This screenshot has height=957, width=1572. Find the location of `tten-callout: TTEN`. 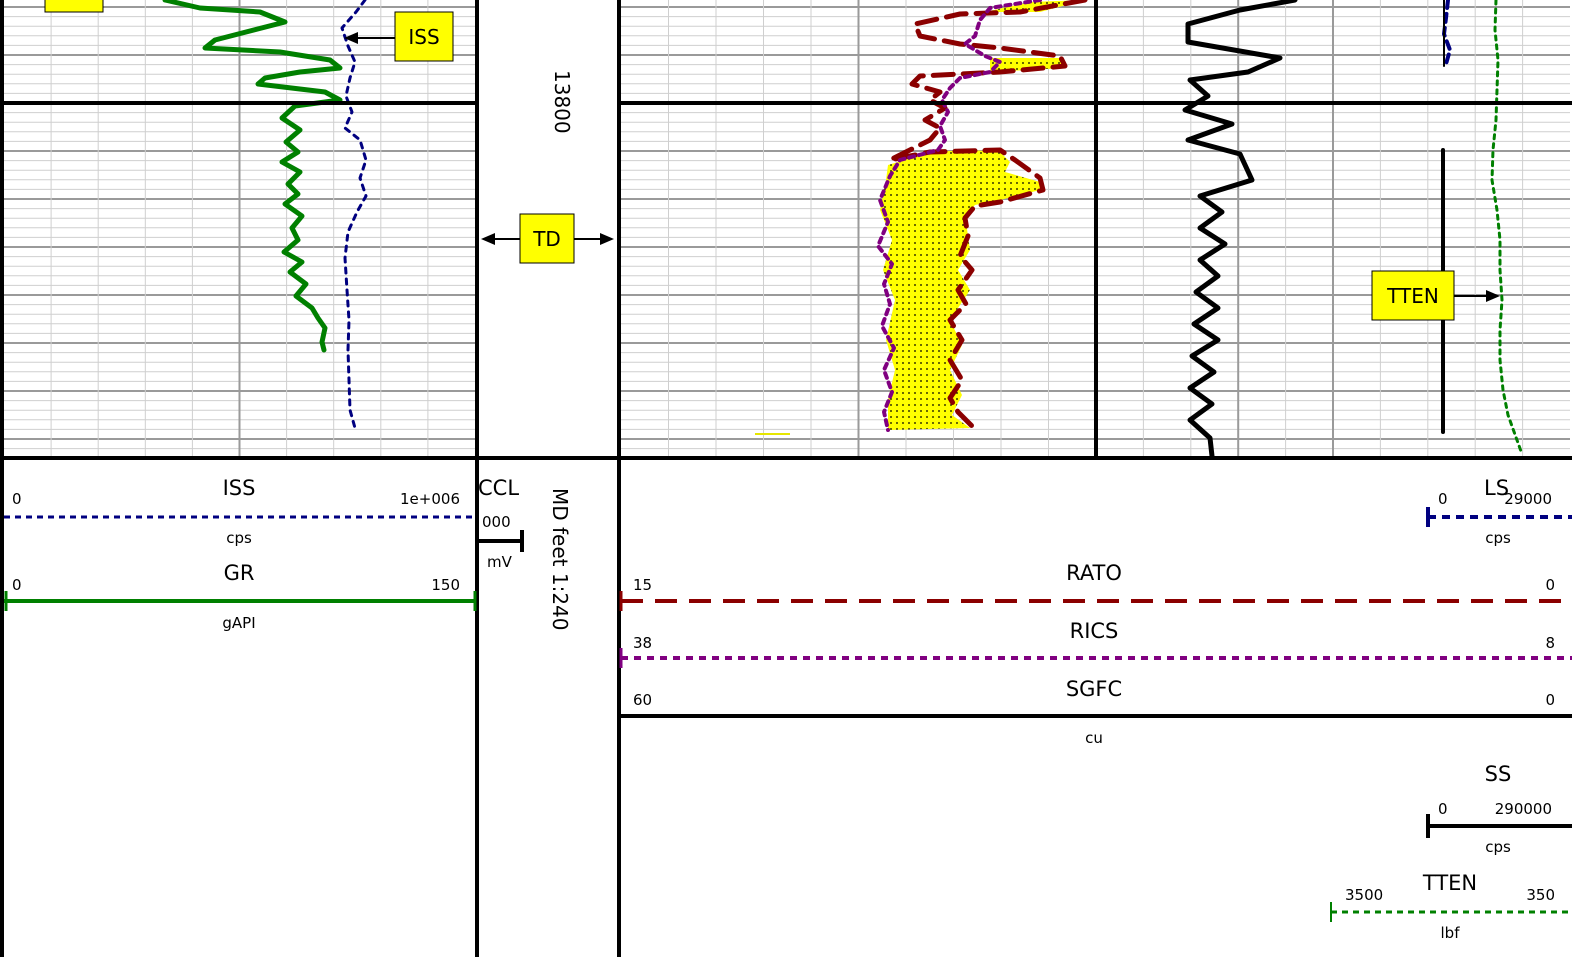

tten-callout: TTEN is located at coordinates (1435, 295).